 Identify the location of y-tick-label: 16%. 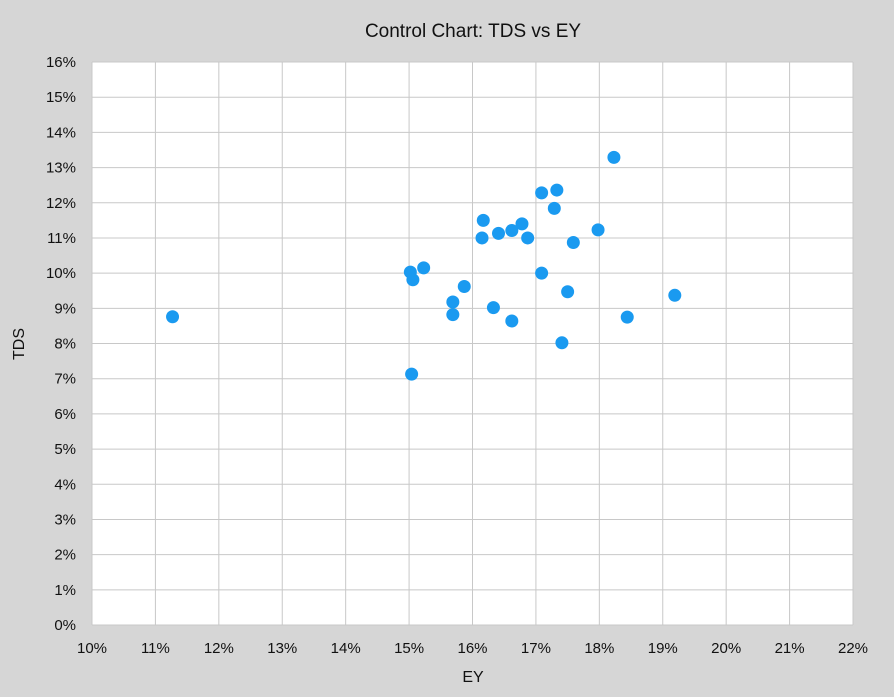
(61, 62).